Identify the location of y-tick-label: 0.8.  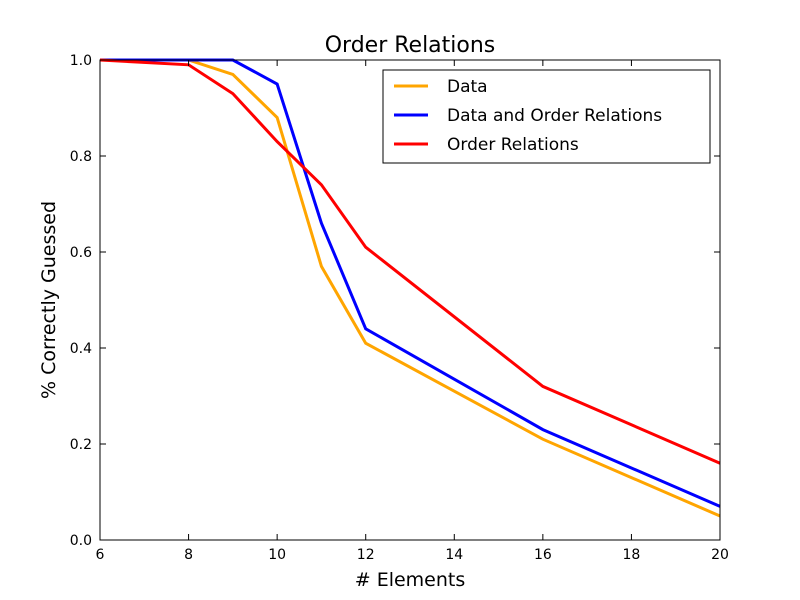
(81, 157).